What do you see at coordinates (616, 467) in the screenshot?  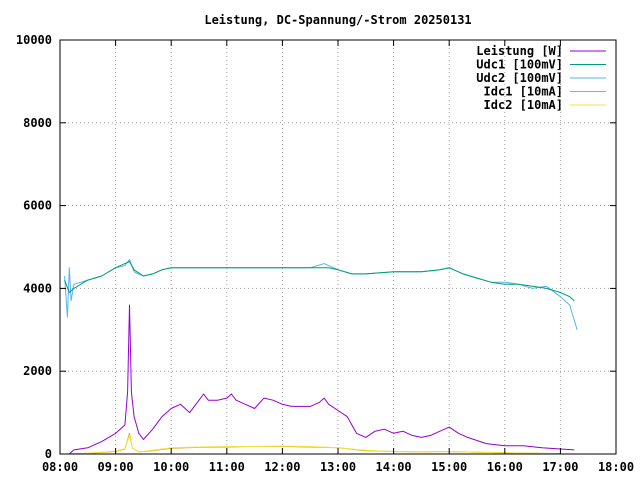 I see `x-tick-label: 18:00` at bounding box center [616, 467].